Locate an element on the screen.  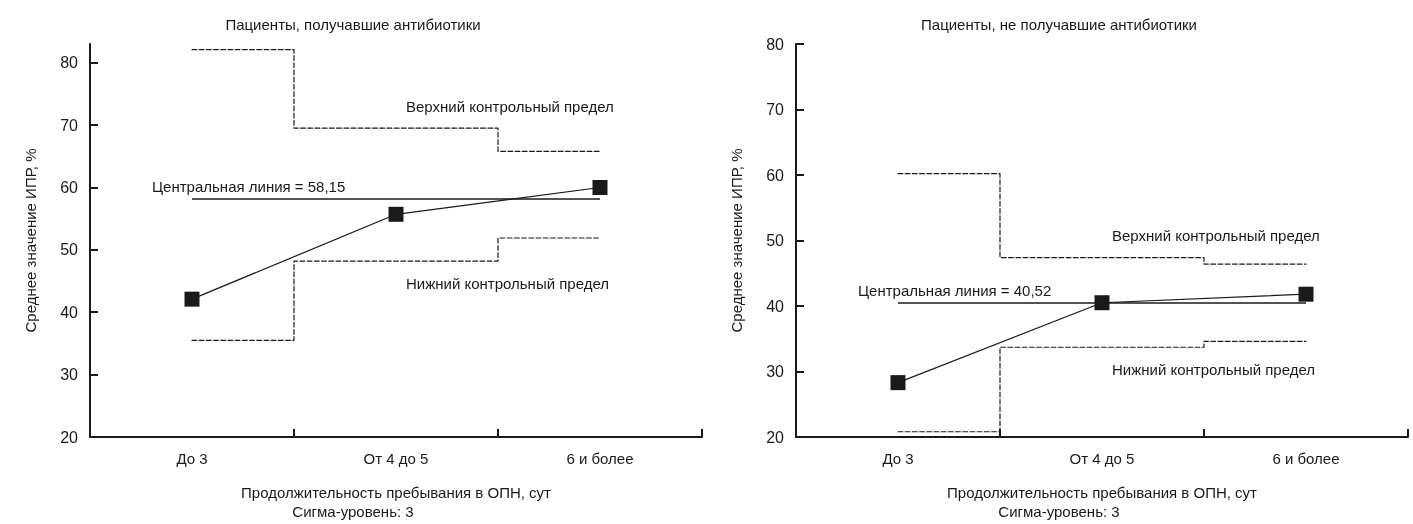
chart-title: Пациенты, получавшие антибиотики is located at coordinates (353, 24).